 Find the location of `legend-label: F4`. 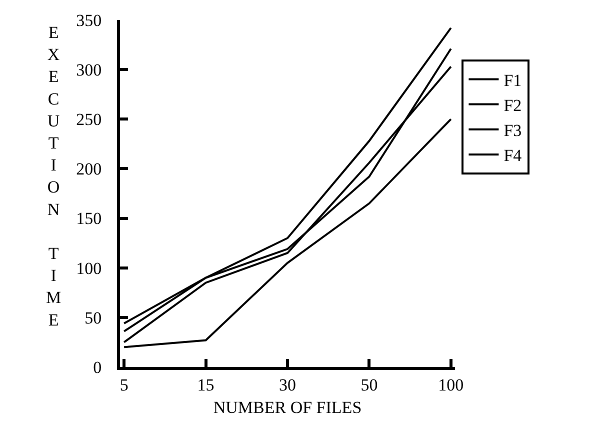

legend-label: F4 is located at coordinates (513, 156).